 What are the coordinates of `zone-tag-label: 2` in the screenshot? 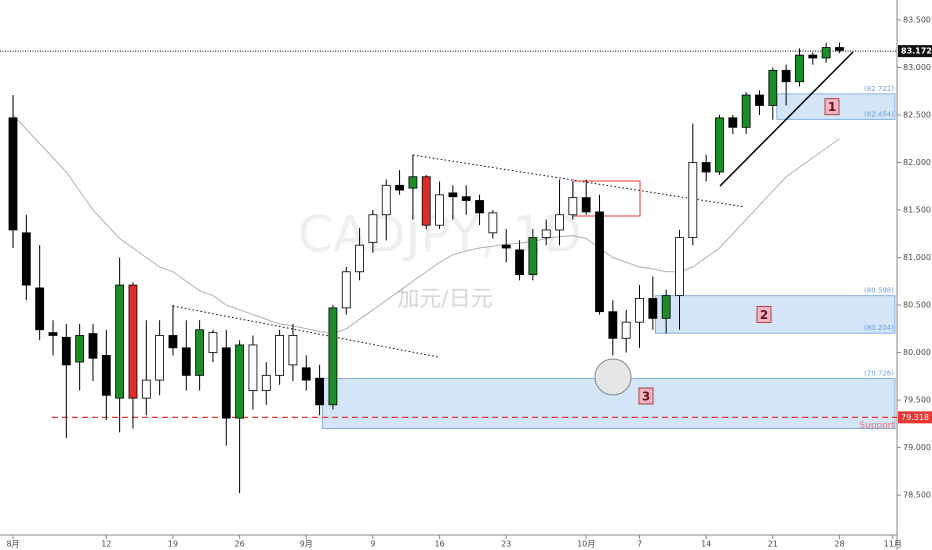 It's located at (764, 315).